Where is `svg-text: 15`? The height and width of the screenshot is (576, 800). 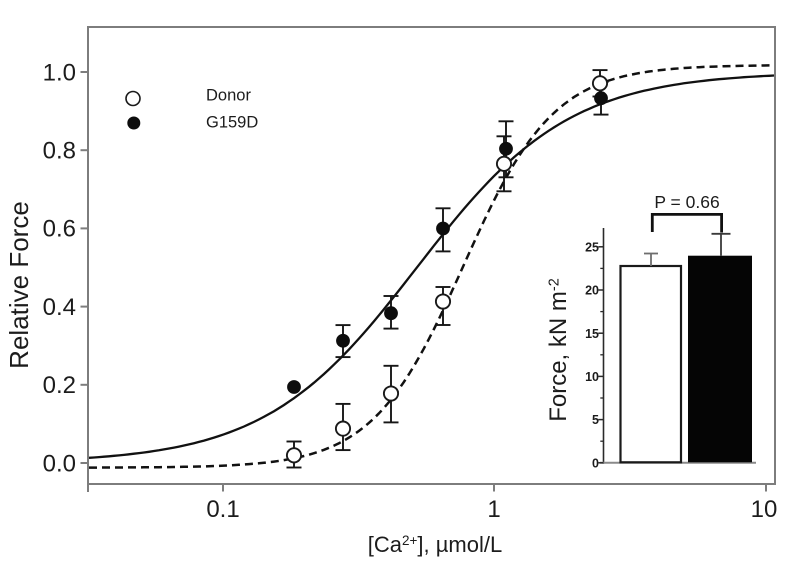
svg-text: 15 is located at coordinates (592, 334).